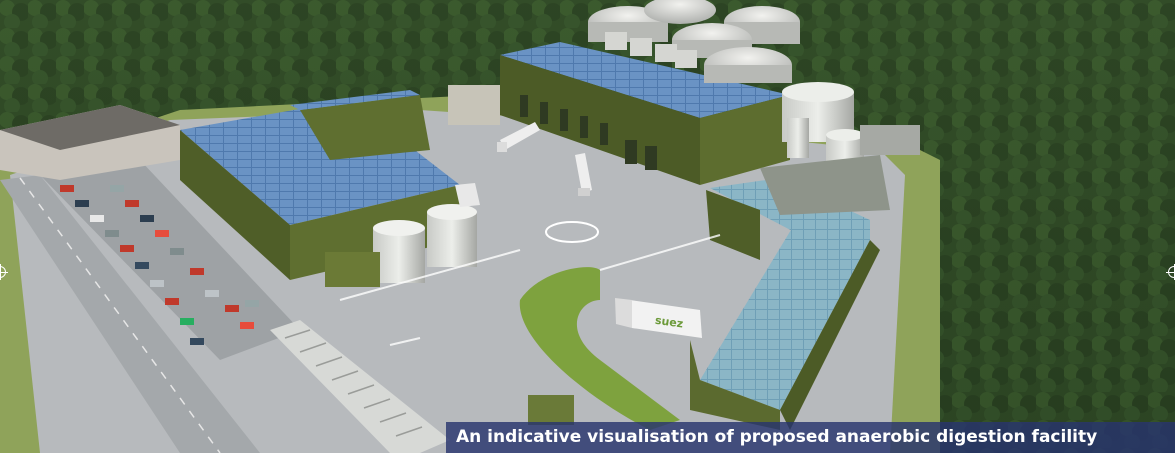 This screenshot has height=453, width=1175. What do you see at coordinates (159, 265) in the screenshot?
I see `parked-cars` at bounding box center [159, 265].